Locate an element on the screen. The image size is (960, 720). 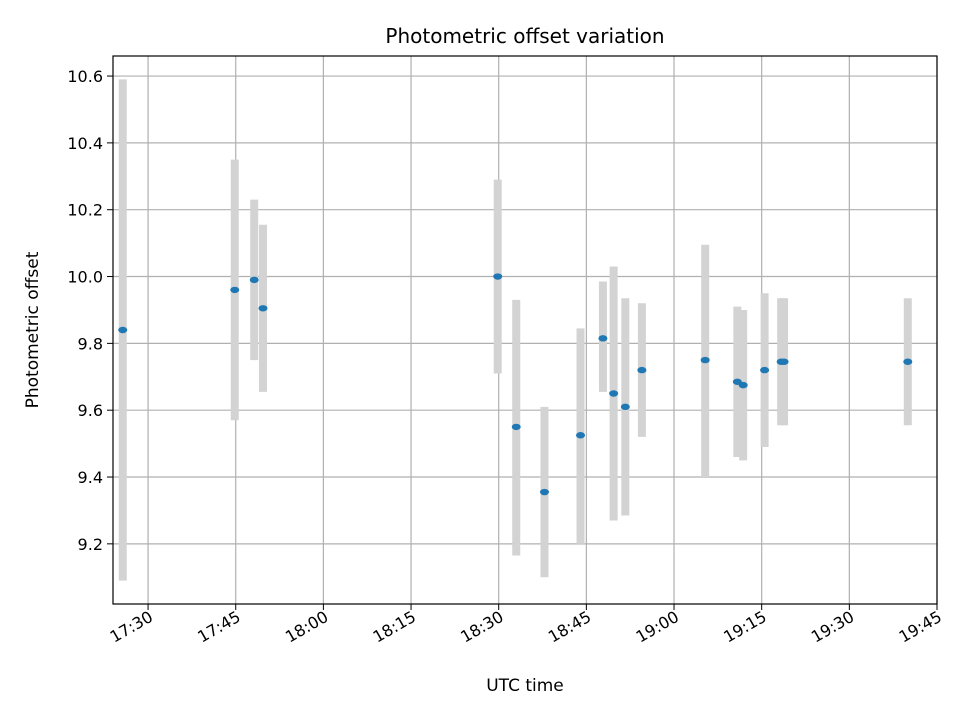
y-axis-label: Photometric offset is located at coordinates (33, 329).